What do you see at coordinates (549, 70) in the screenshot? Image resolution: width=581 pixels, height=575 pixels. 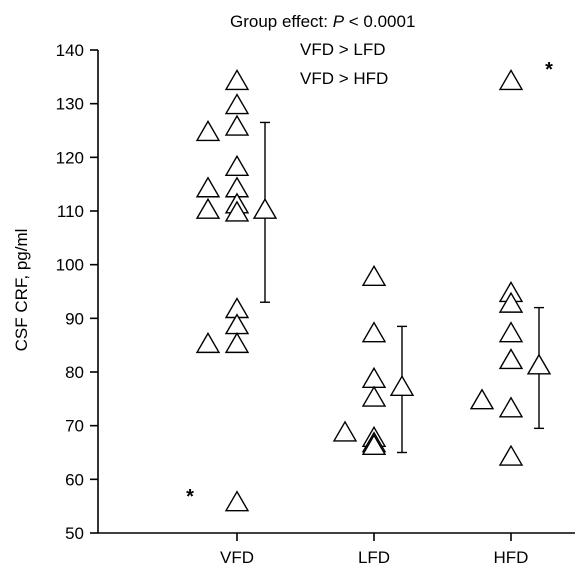 I see `outlier-star-hfd: *` at bounding box center [549, 70].